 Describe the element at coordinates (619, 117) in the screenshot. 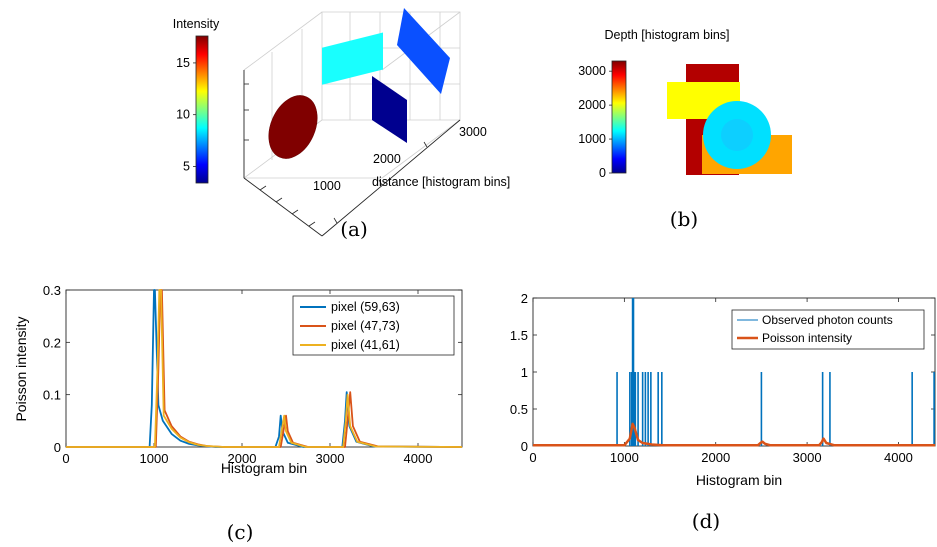

I see `colorbar-b` at that location.